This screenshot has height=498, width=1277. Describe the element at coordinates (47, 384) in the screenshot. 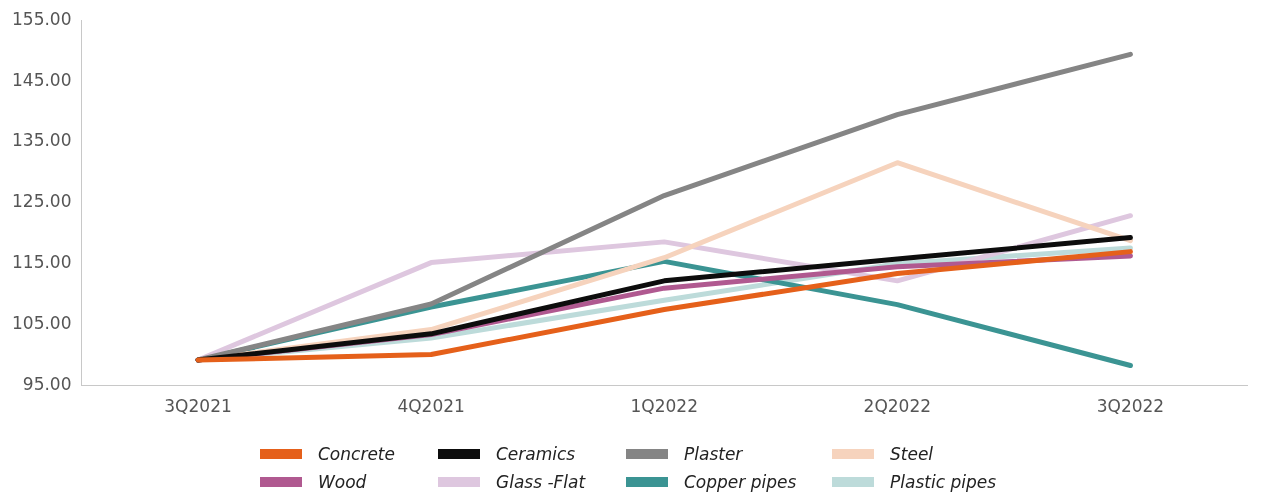

I see `y-tick-label: 95.00` at that location.